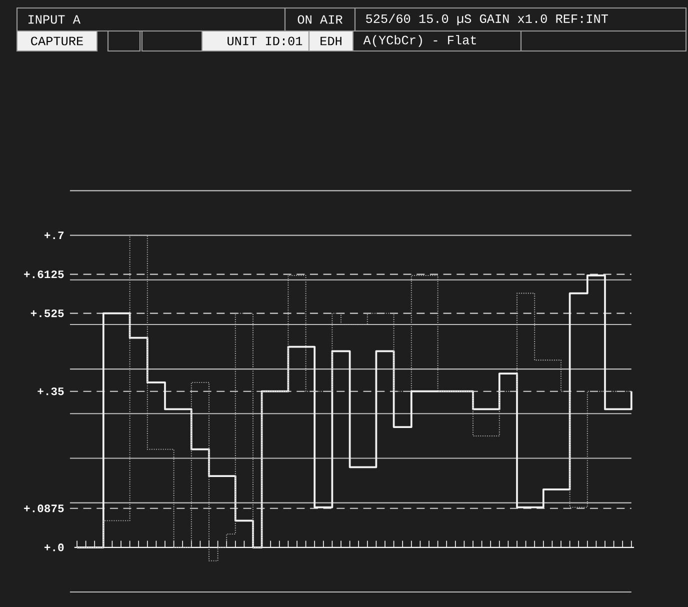  Describe the element at coordinates (47, 313) in the screenshot. I see `y-tick-label: +.525` at that location.